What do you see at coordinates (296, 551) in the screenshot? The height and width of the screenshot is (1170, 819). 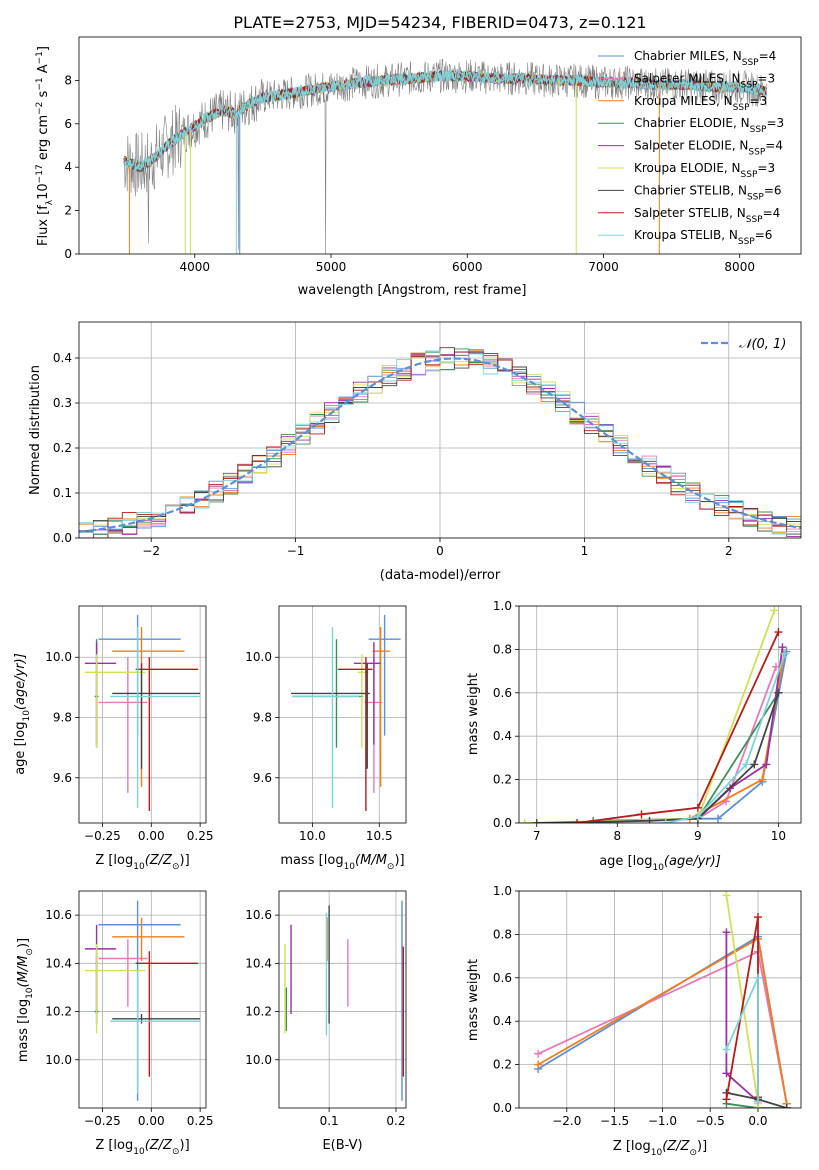 I see `x-tick-label: −1` at bounding box center [296, 551].